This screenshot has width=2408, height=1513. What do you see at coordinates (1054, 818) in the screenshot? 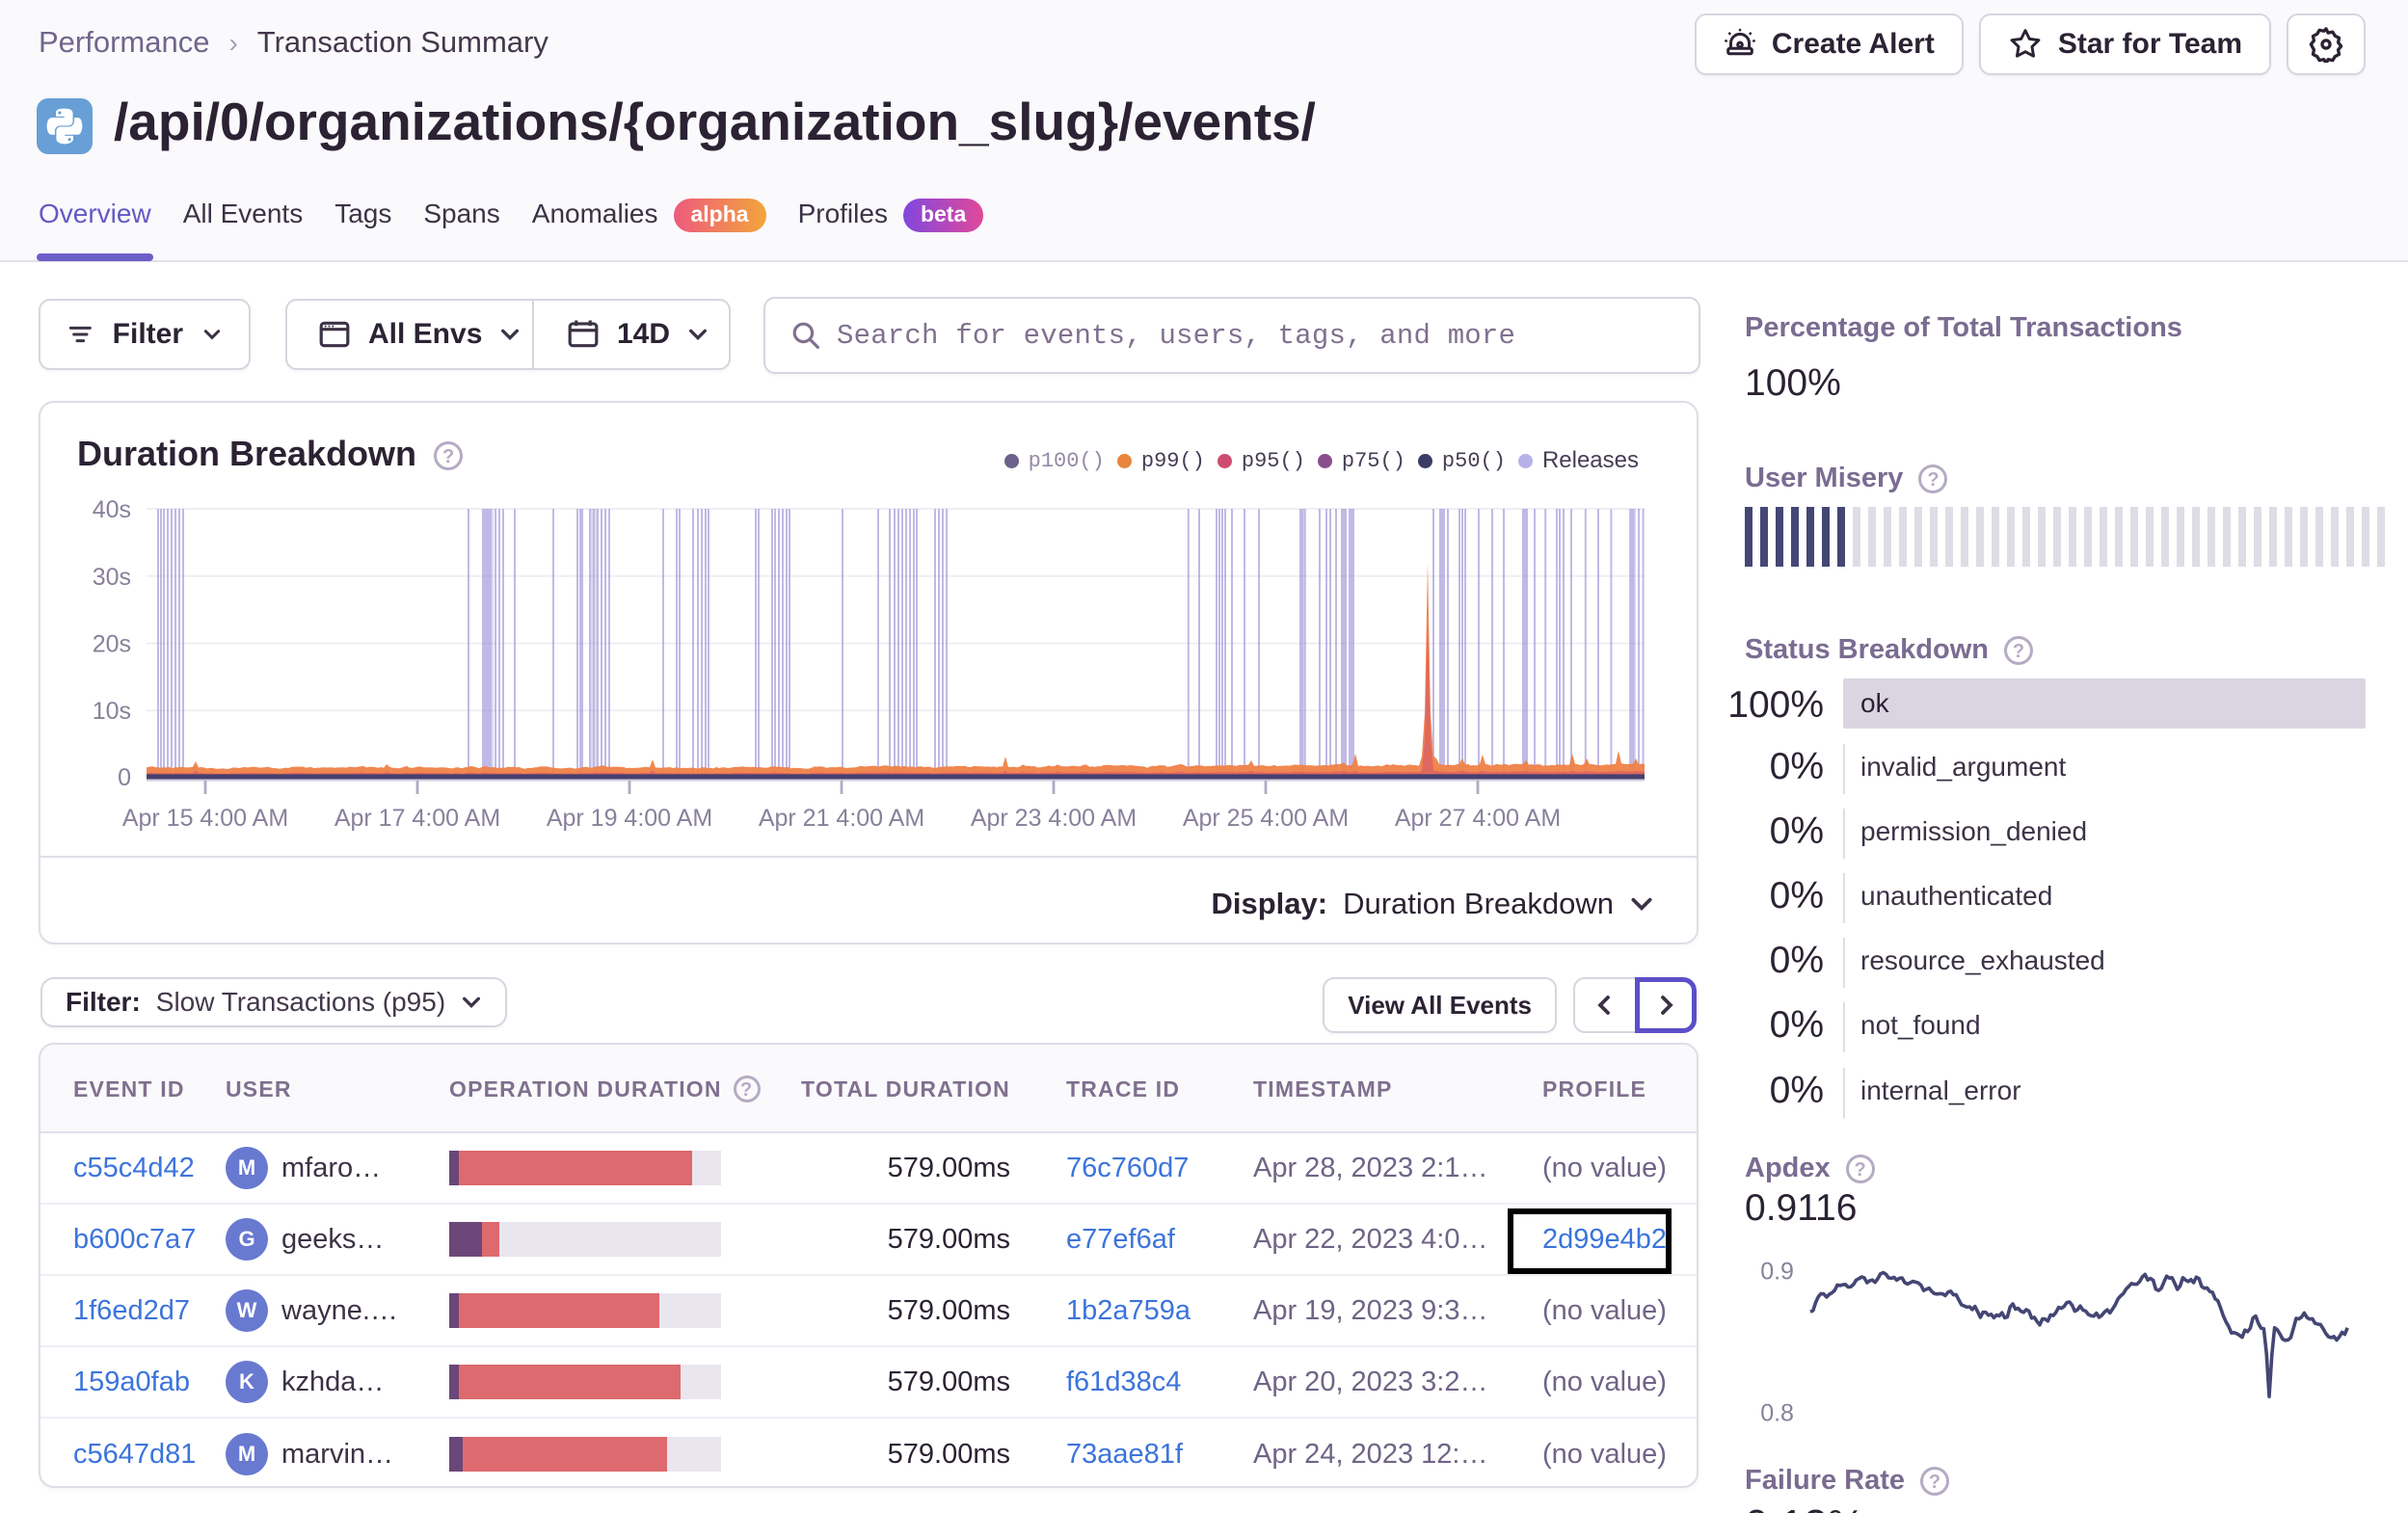
I see `svg-text: Apr 23 4:00 AM` at bounding box center [1054, 818].